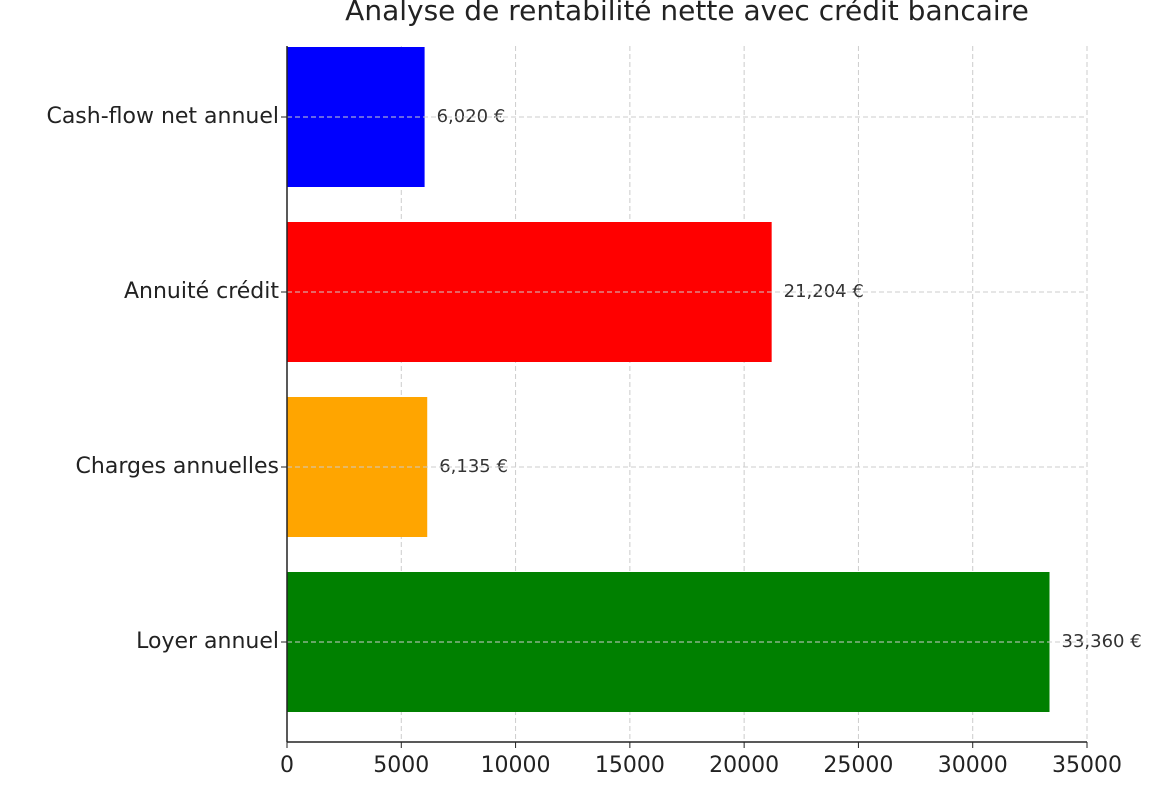 Image resolution: width=1170 pixels, height=785 pixels. What do you see at coordinates (207, 641) in the screenshot?
I see `y-tick-label: Loyer annuel` at bounding box center [207, 641].